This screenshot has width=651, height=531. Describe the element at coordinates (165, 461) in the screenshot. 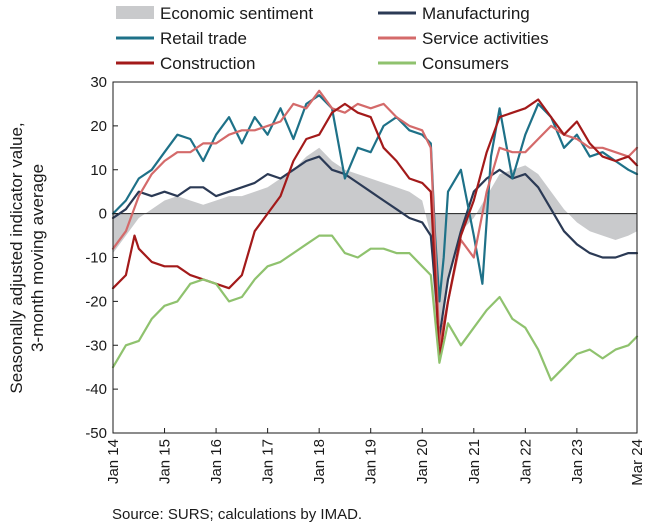

I see `x-tick-label-jan-15: Jan 15` at that location.